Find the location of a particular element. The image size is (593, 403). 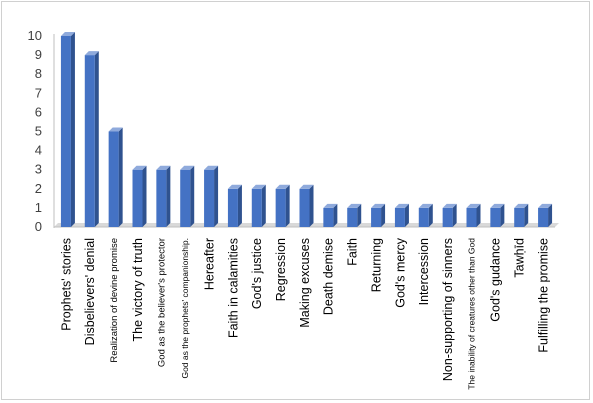

x-tick-label: God's gudance is located at coordinates (496, 280).